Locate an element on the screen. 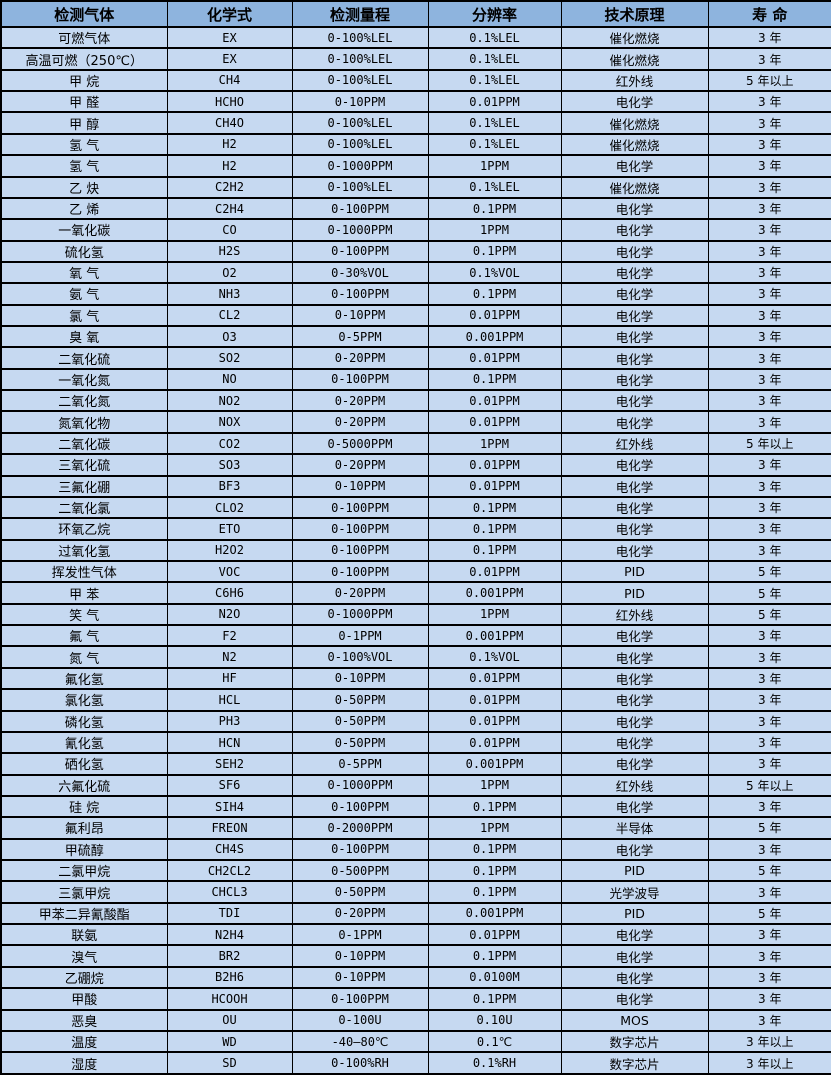 The height and width of the screenshot is (1075, 831). table-cell: 0-20PPM is located at coordinates (360, 358).